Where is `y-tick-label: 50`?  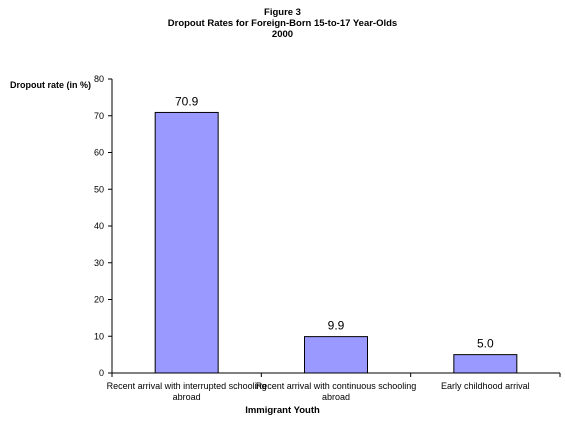
y-tick-label: 50 is located at coordinates (99, 189).